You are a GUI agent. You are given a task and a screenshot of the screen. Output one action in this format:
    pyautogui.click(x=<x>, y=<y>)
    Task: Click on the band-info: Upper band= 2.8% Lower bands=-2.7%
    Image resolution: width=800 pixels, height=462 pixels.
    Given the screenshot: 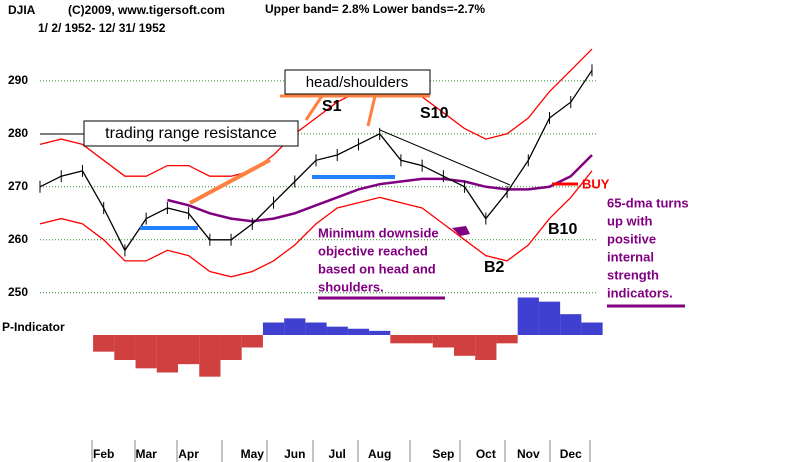 What is the action you would take?
    pyautogui.click(x=375, y=9)
    